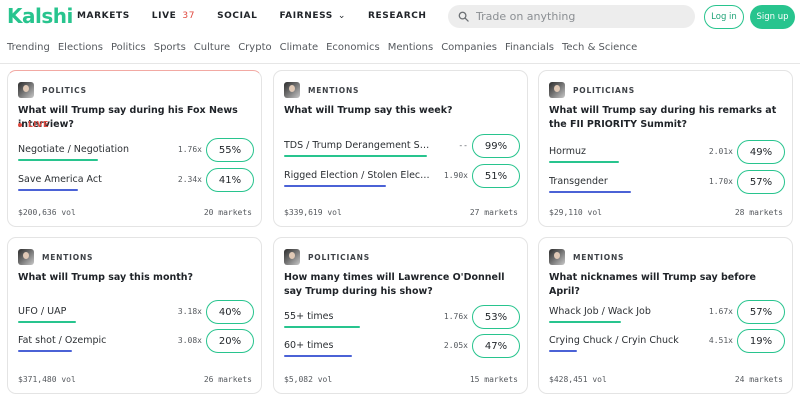 This screenshot has height=401, width=800. I want to click on category-economics: Economics, so click(353, 47).